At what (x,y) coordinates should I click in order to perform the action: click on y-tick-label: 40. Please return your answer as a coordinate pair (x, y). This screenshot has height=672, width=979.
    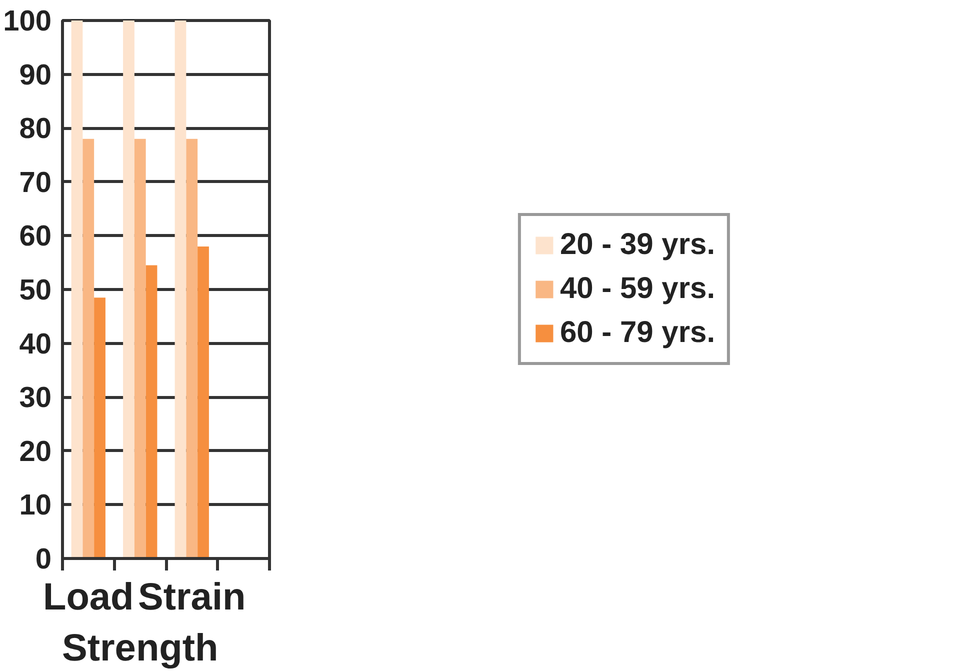
    Looking at the image, I should click on (35, 344).